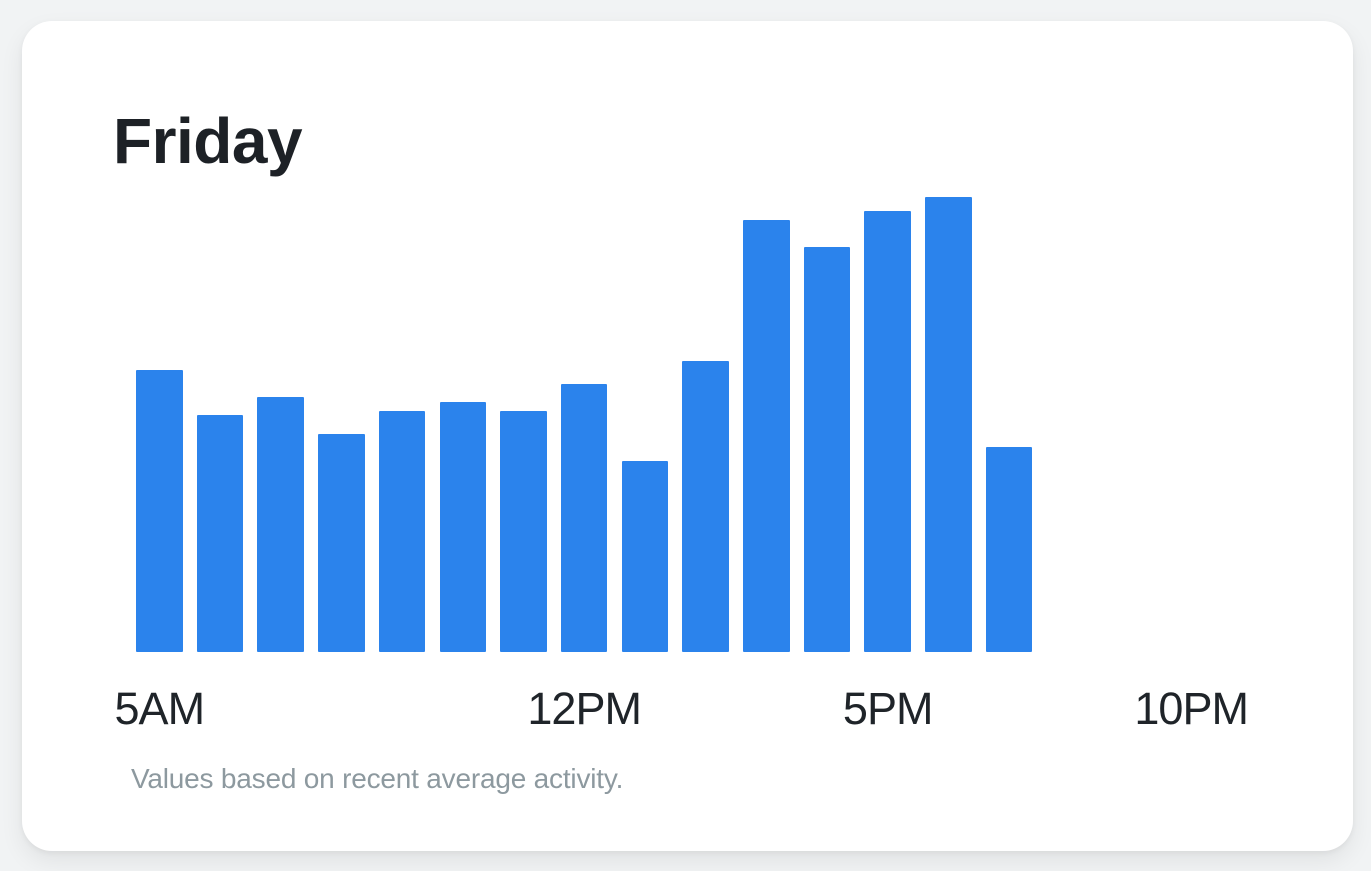 This screenshot has height=871, width=1371. I want to click on x-tick-label-5am: 5AM, so click(160, 708).